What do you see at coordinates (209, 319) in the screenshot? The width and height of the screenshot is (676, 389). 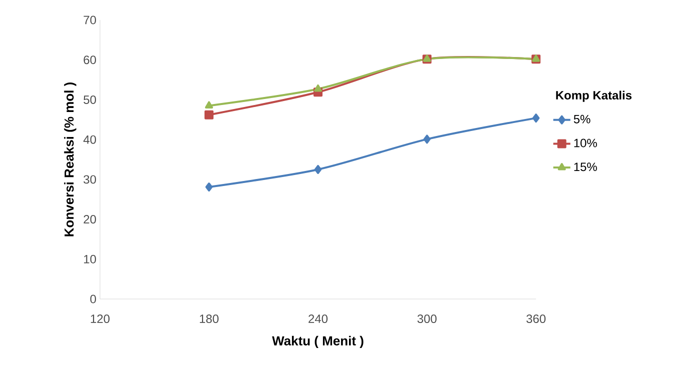 I see `x-tick-label: 180` at bounding box center [209, 319].